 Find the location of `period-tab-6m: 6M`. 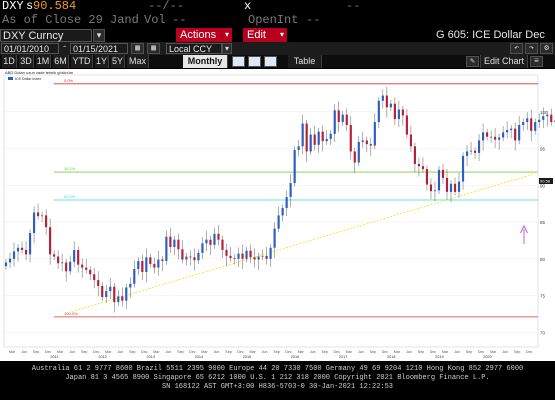

period-tab-6m: 6M is located at coordinates (61, 61).